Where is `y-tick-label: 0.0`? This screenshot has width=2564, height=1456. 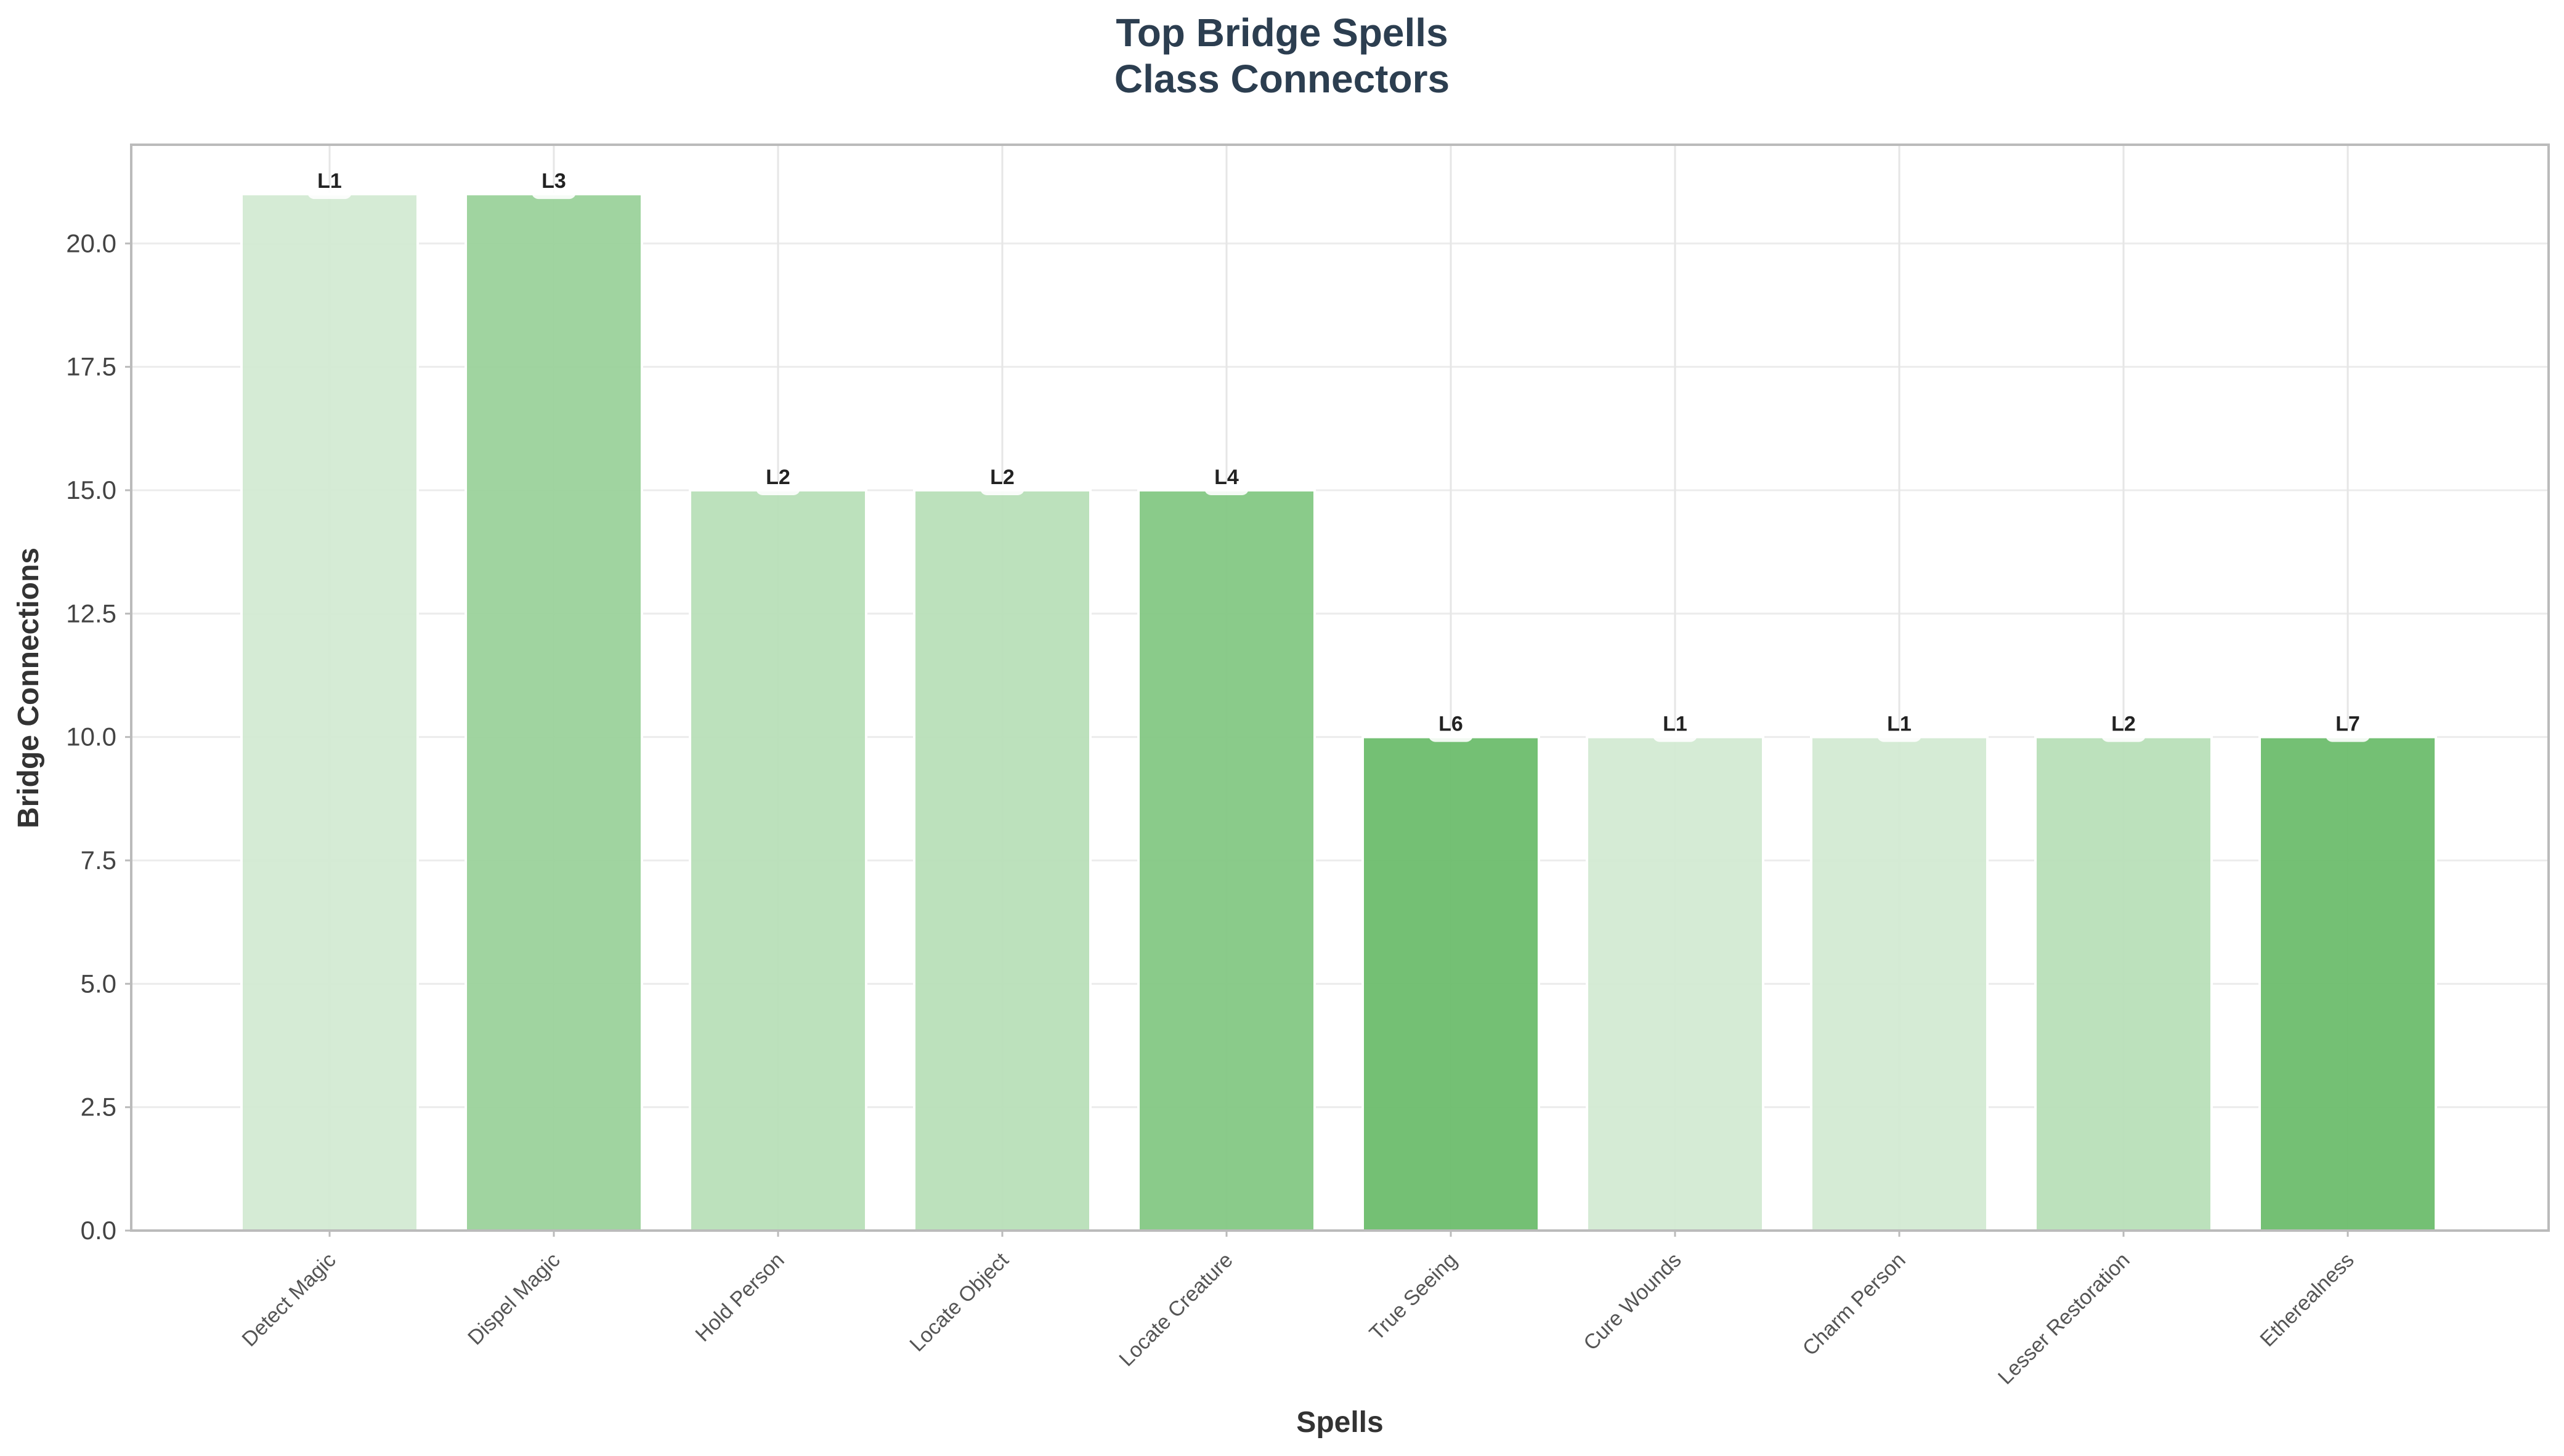
y-tick-label: 0.0 is located at coordinates (98, 1230).